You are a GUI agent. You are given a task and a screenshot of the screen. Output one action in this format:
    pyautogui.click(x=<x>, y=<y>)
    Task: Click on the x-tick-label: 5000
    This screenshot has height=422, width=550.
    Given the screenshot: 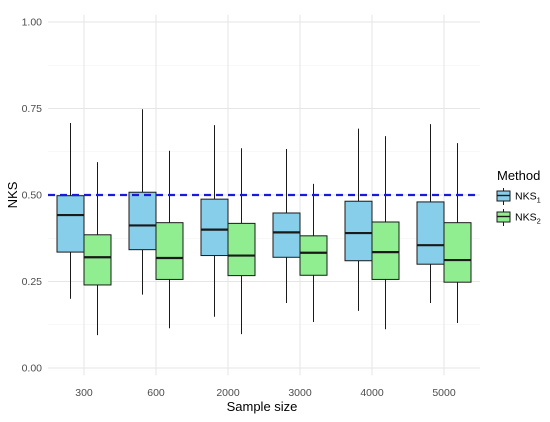 What is the action you would take?
    pyautogui.click(x=444, y=393)
    